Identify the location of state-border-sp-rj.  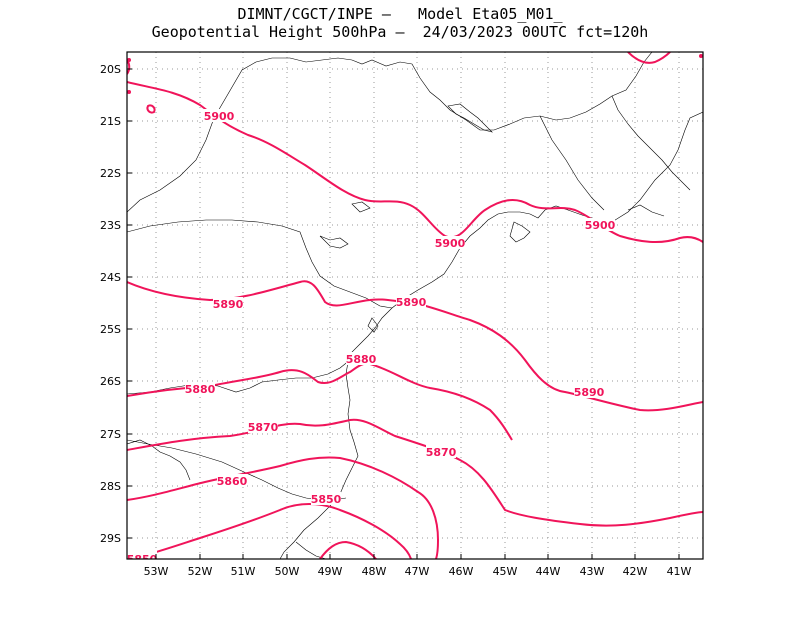
(572, 163).